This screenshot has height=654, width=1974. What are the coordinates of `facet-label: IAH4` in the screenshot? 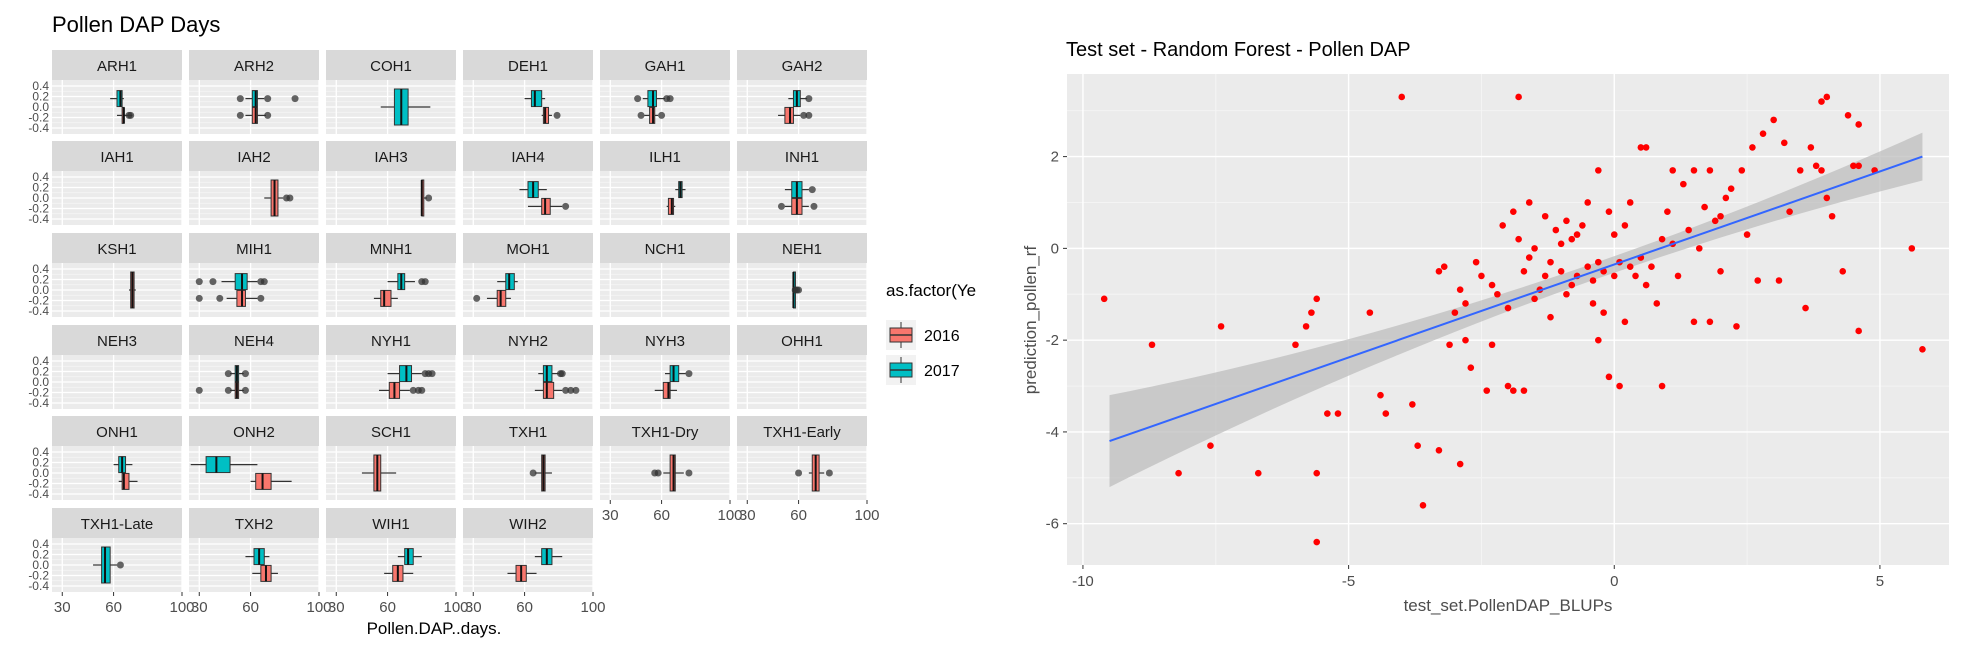 It's located at (527, 157).